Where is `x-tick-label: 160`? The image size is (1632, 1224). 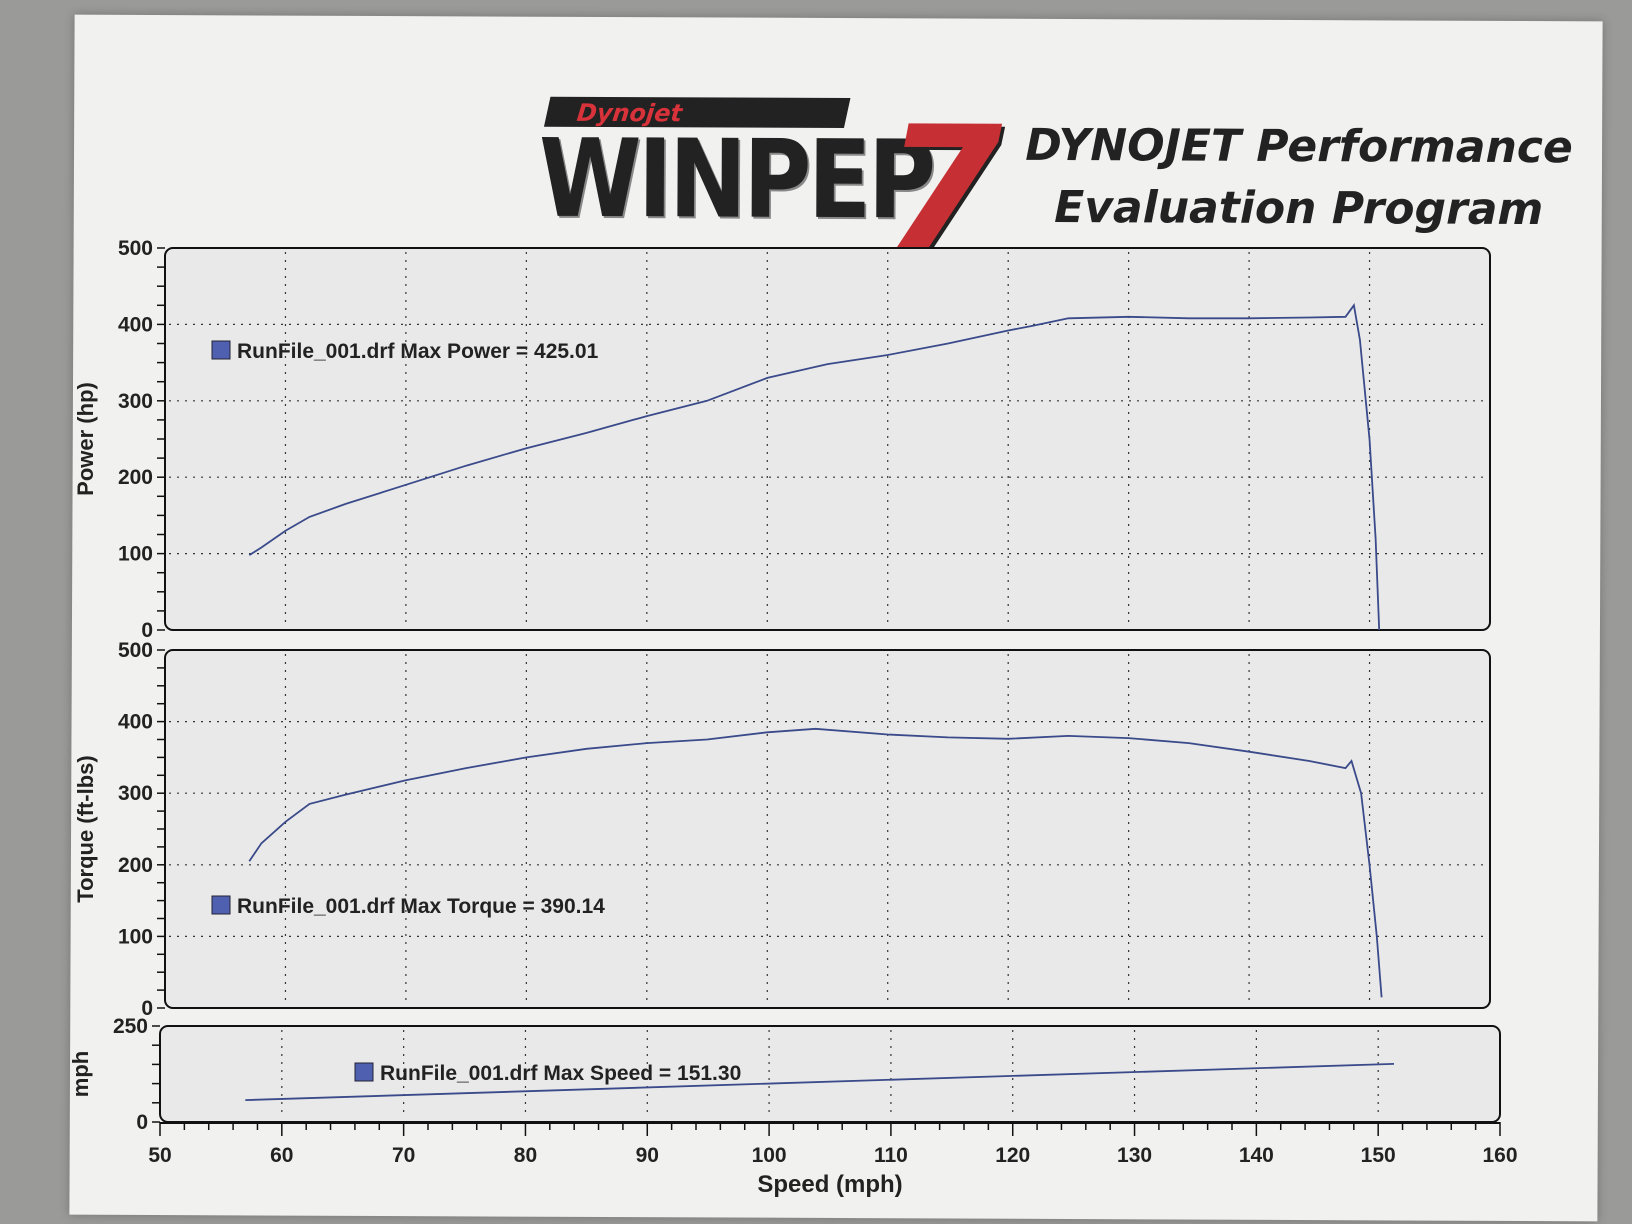 x-tick-label: 160 is located at coordinates (1499, 1155).